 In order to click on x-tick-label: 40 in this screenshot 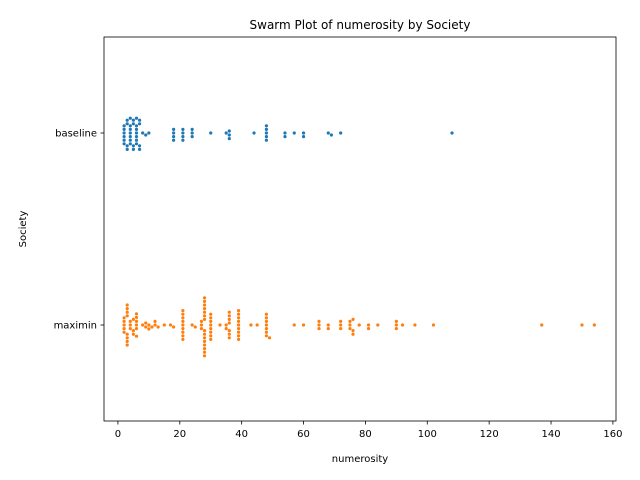, I will do `click(241, 434)`.